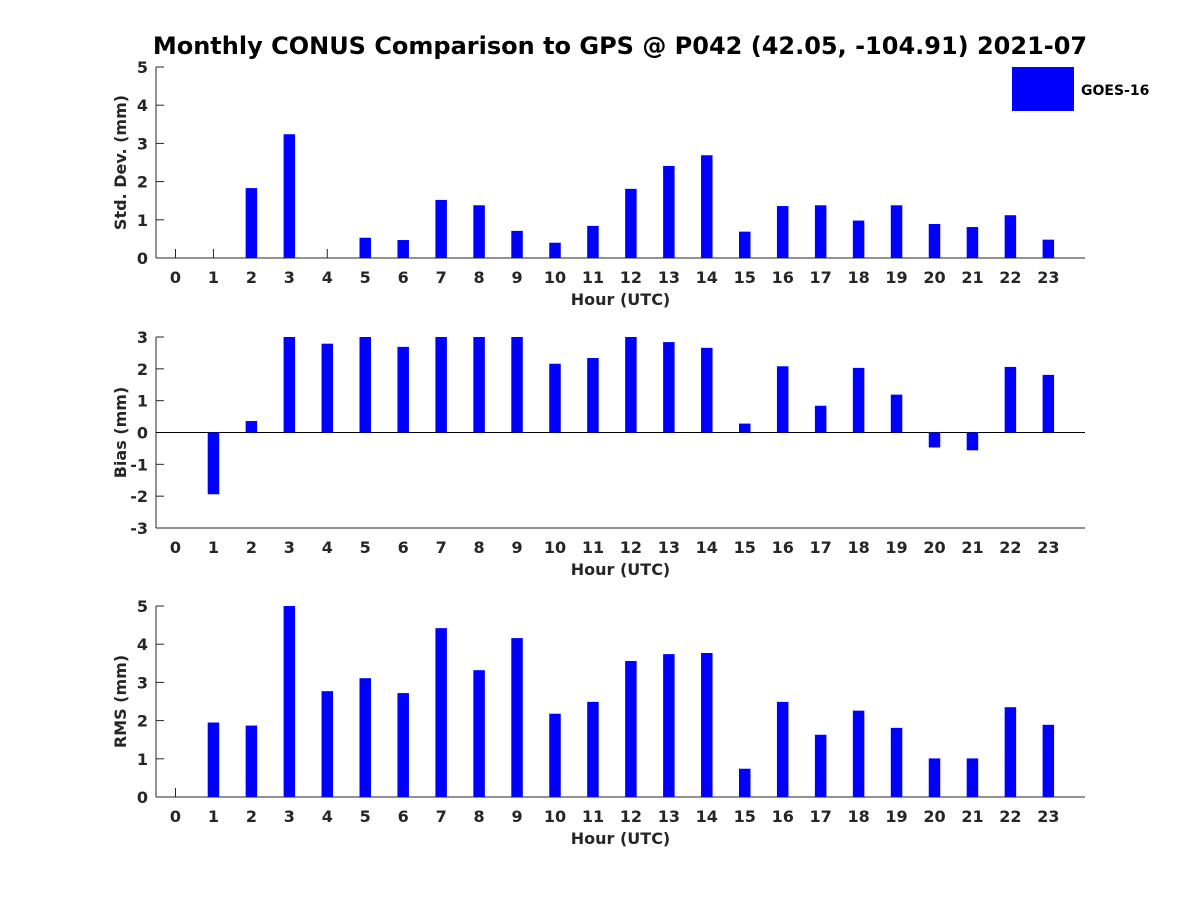 The width and height of the screenshot is (1200, 900). Describe the element at coordinates (1043, 89) in the screenshot. I see `legend-swatch` at that location.